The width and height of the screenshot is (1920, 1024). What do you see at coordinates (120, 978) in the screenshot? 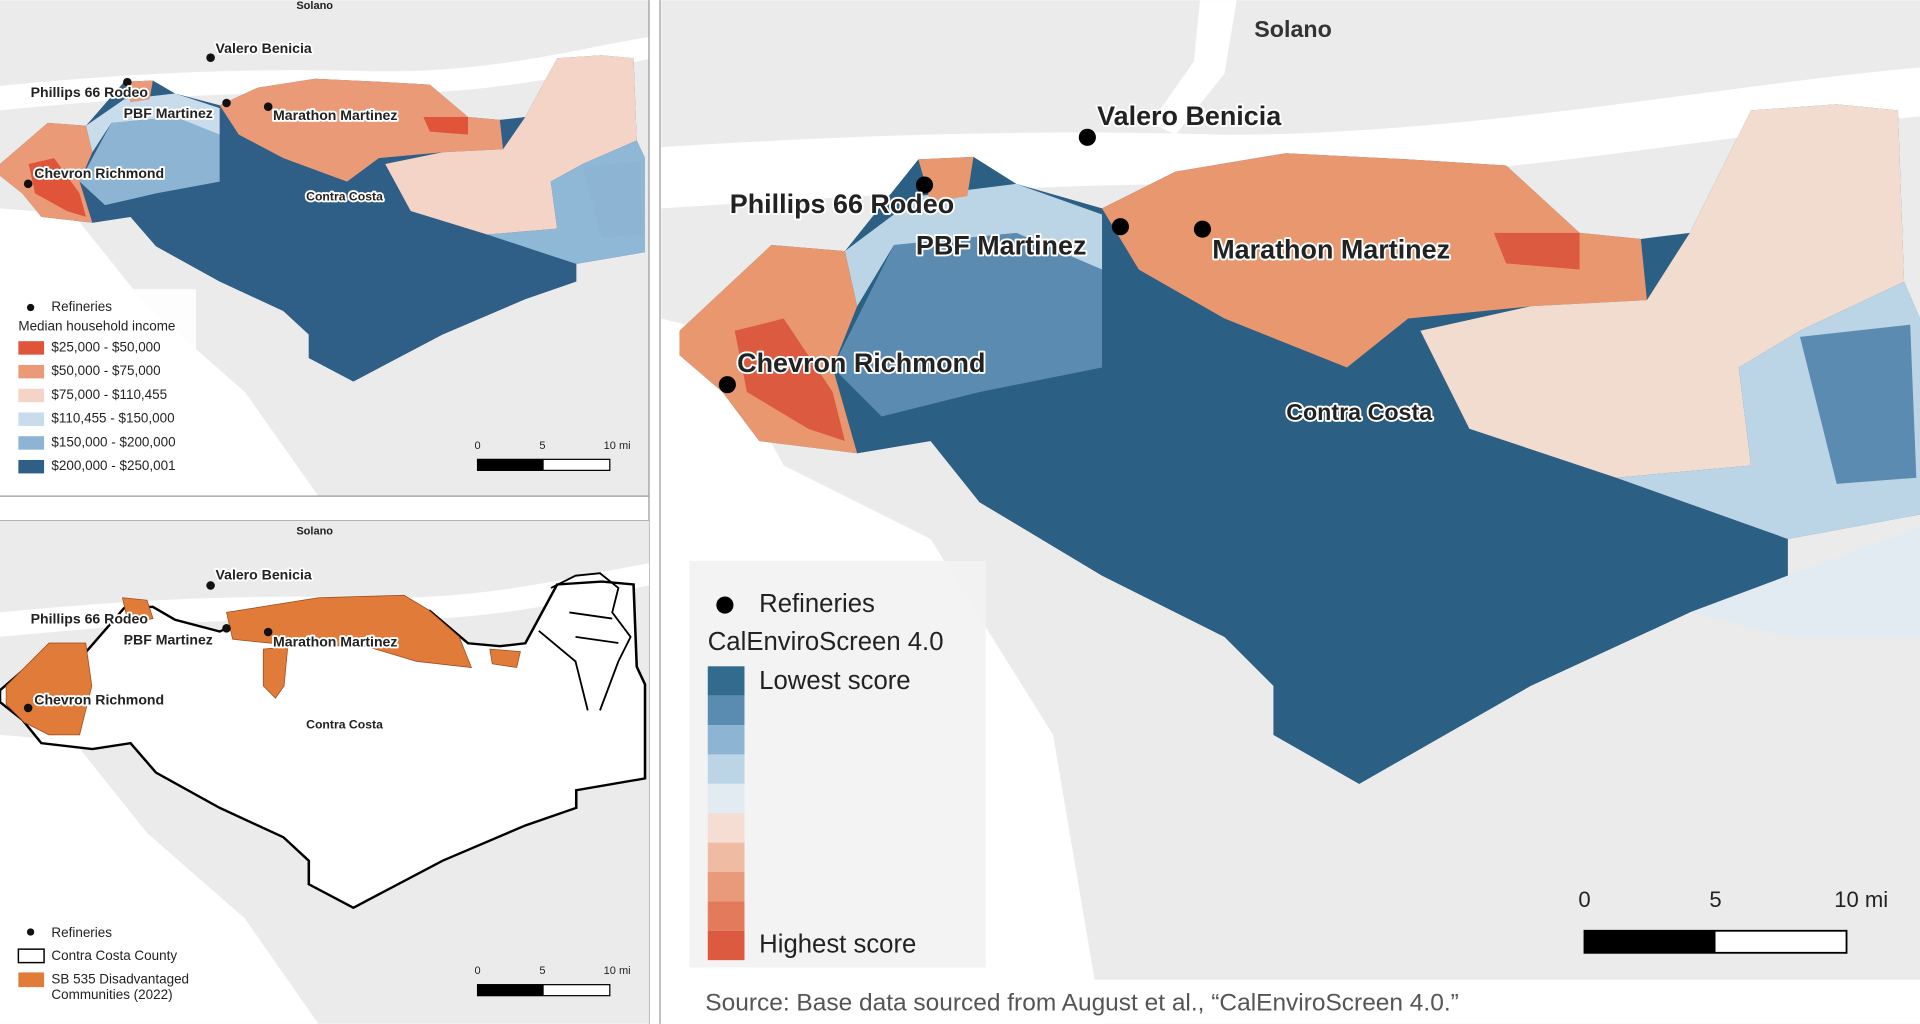
I see `legend-label: SB 535 Disadvantaged` at bounding box center [120, 978].